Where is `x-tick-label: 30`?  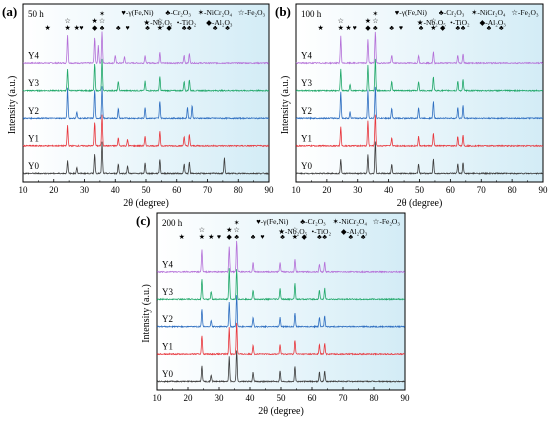
x-tick-label: 30 is located at coordinates (85, 190).